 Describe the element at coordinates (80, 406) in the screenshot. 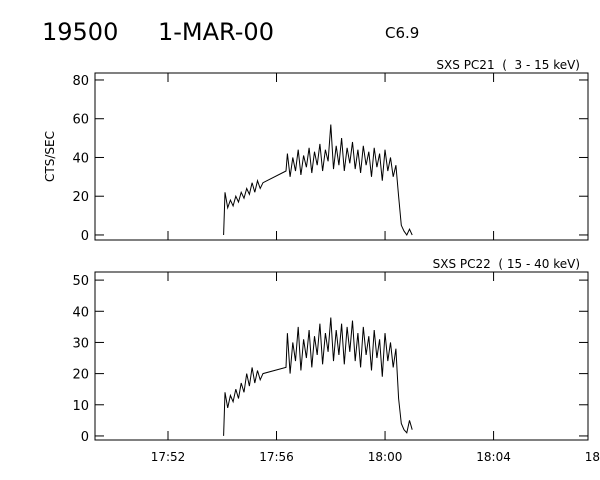

I see `y-tick-label: 10` at that location.